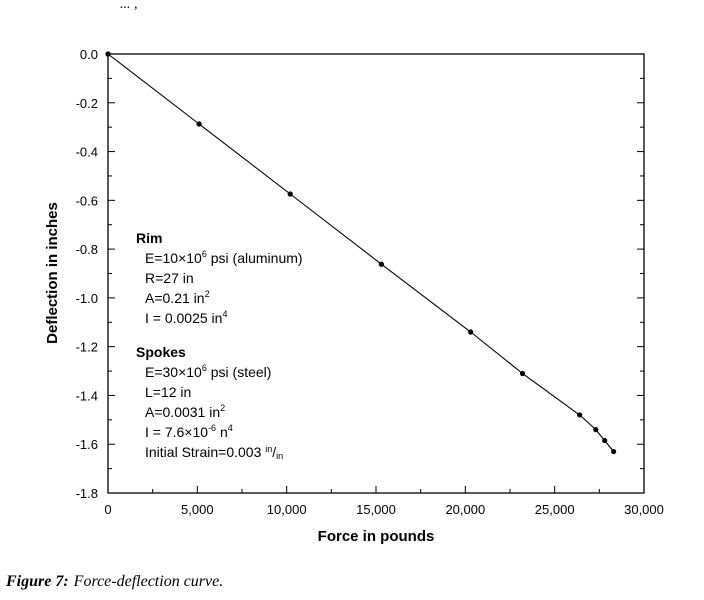  Describe the element at coordinates (169, 278) in the screenshot. I see `rim-line-r: R=27 in` at that location.